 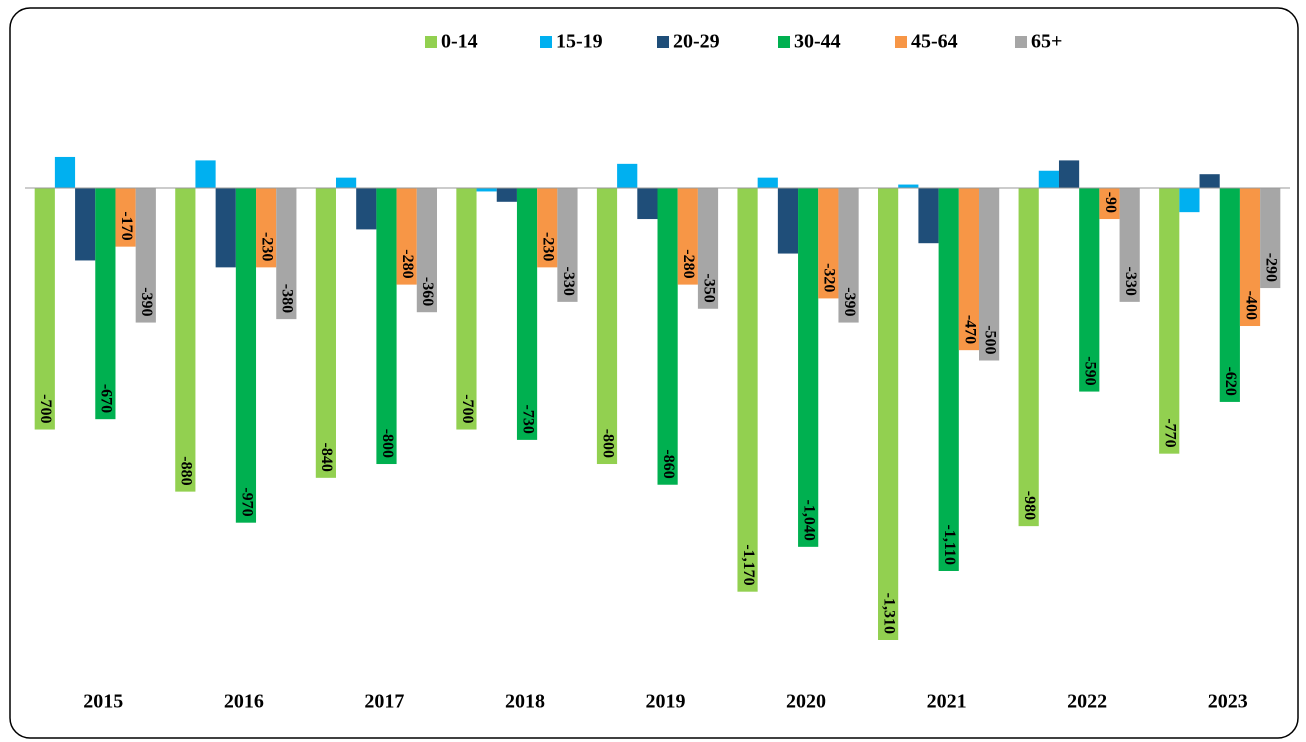 I want to click on data-label: -590, so click(x=1090, y=370).